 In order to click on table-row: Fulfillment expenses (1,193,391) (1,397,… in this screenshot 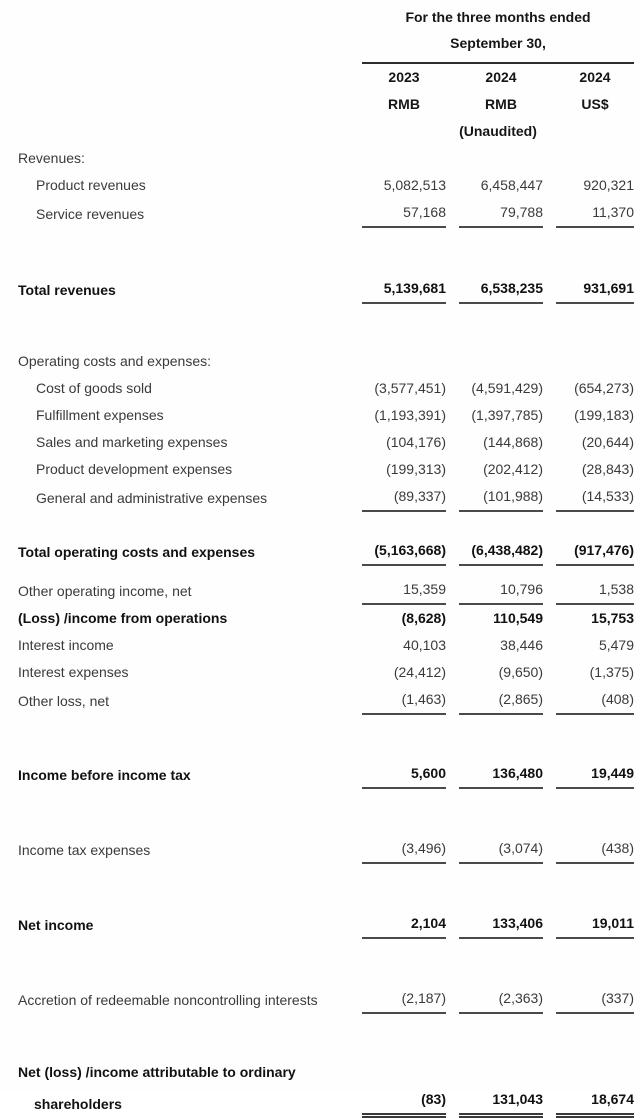, I will do `click(326, 415)`.